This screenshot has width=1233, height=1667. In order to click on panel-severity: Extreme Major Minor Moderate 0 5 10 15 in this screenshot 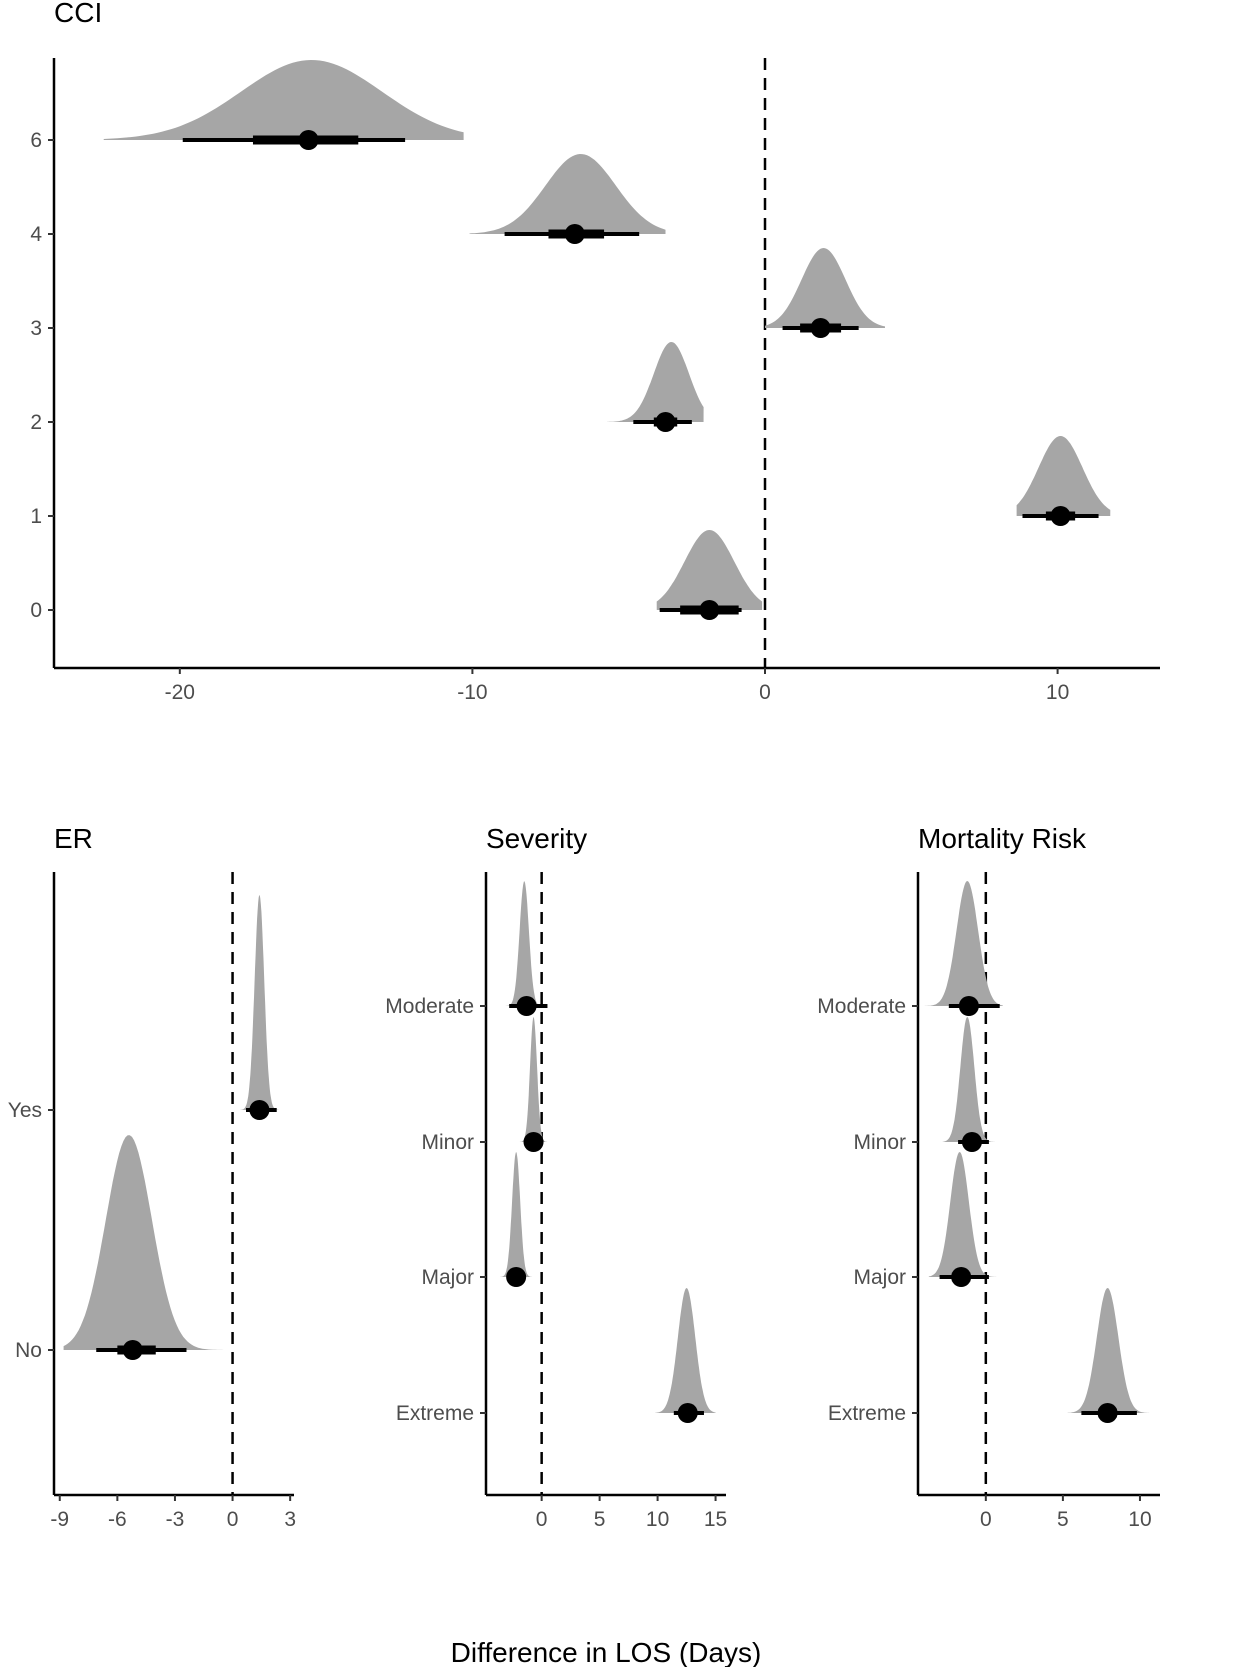, I will do `click(556, 1201)`.